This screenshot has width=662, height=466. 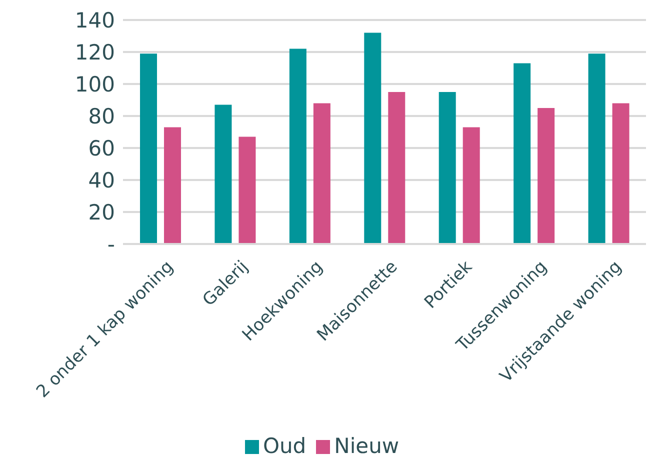 I want to click on legend-label: Nieuw, so click(x=367, y=446).